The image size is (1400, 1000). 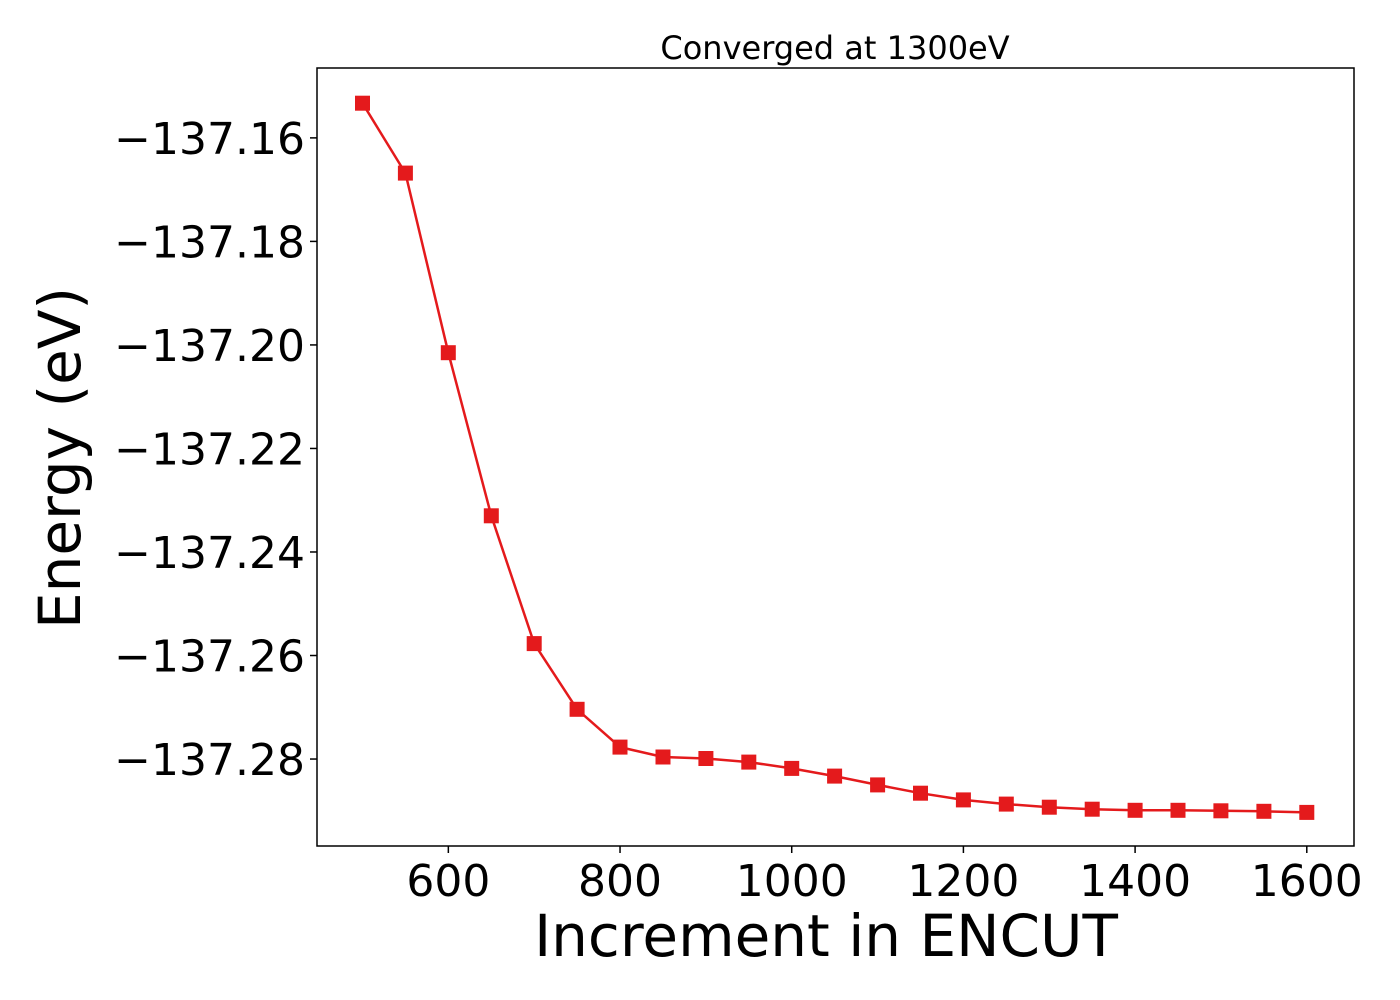 I want to click on x-tick-label: 1400, so click(x=1135, y=881).